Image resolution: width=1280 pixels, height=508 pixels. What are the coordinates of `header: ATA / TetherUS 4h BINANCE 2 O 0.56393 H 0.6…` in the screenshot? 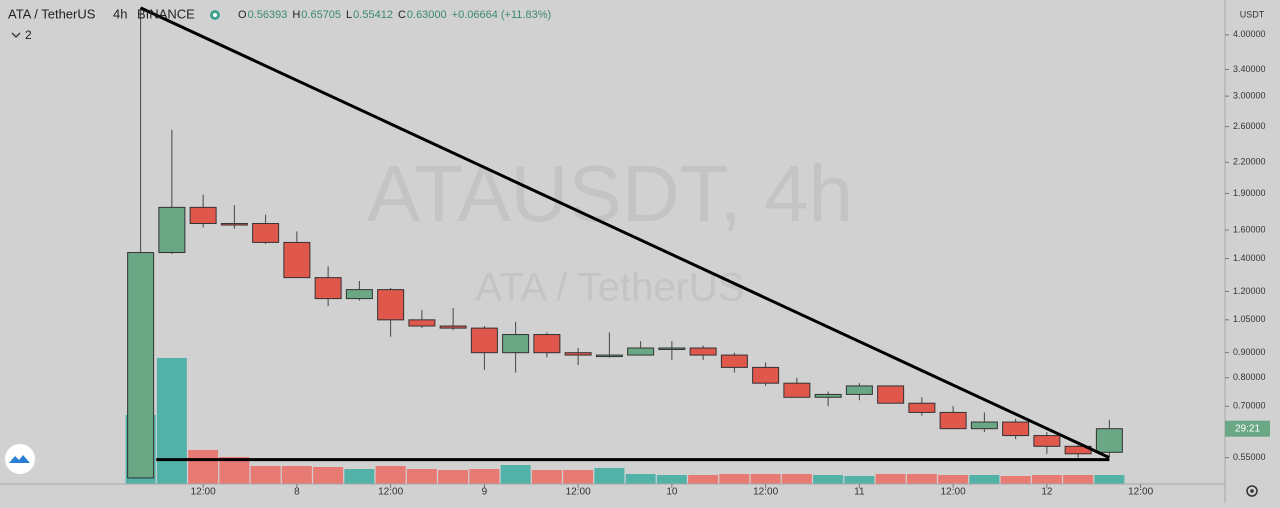 It's located at (279, 24).